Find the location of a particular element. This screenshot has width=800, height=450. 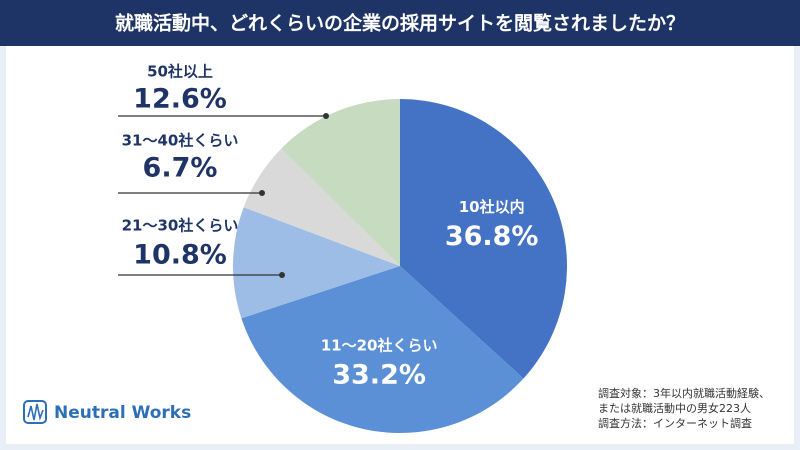

note: 調査方法：インターネット調査 is located at coordinates (675, 423).